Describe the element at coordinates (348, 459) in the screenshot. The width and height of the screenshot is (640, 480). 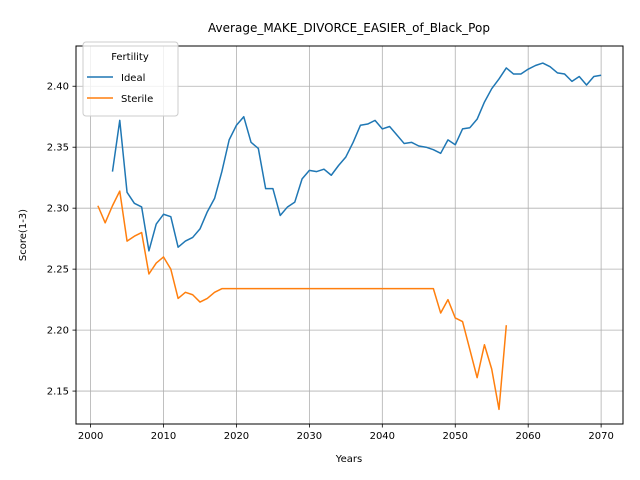
I see `x-axis-label: Years` at that location.